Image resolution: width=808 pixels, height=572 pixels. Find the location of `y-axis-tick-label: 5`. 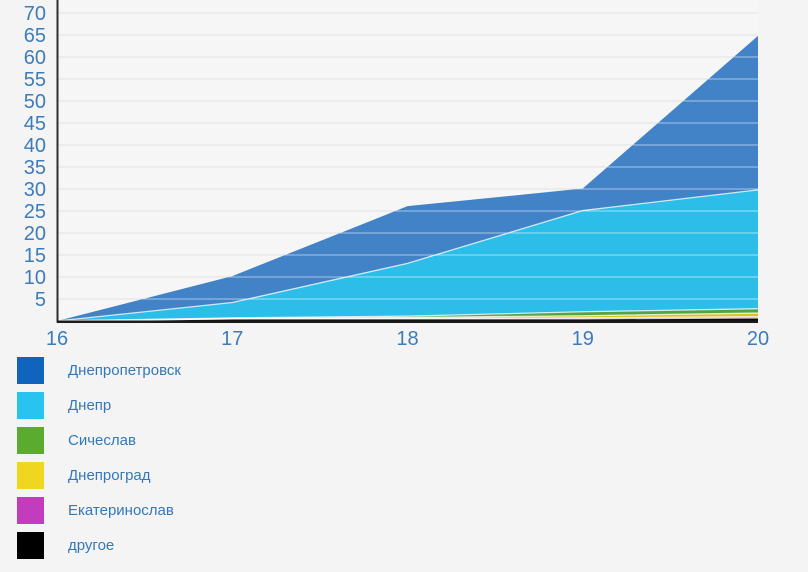

y-axis-tick-label: 5 is located at coordinates (40, 300).